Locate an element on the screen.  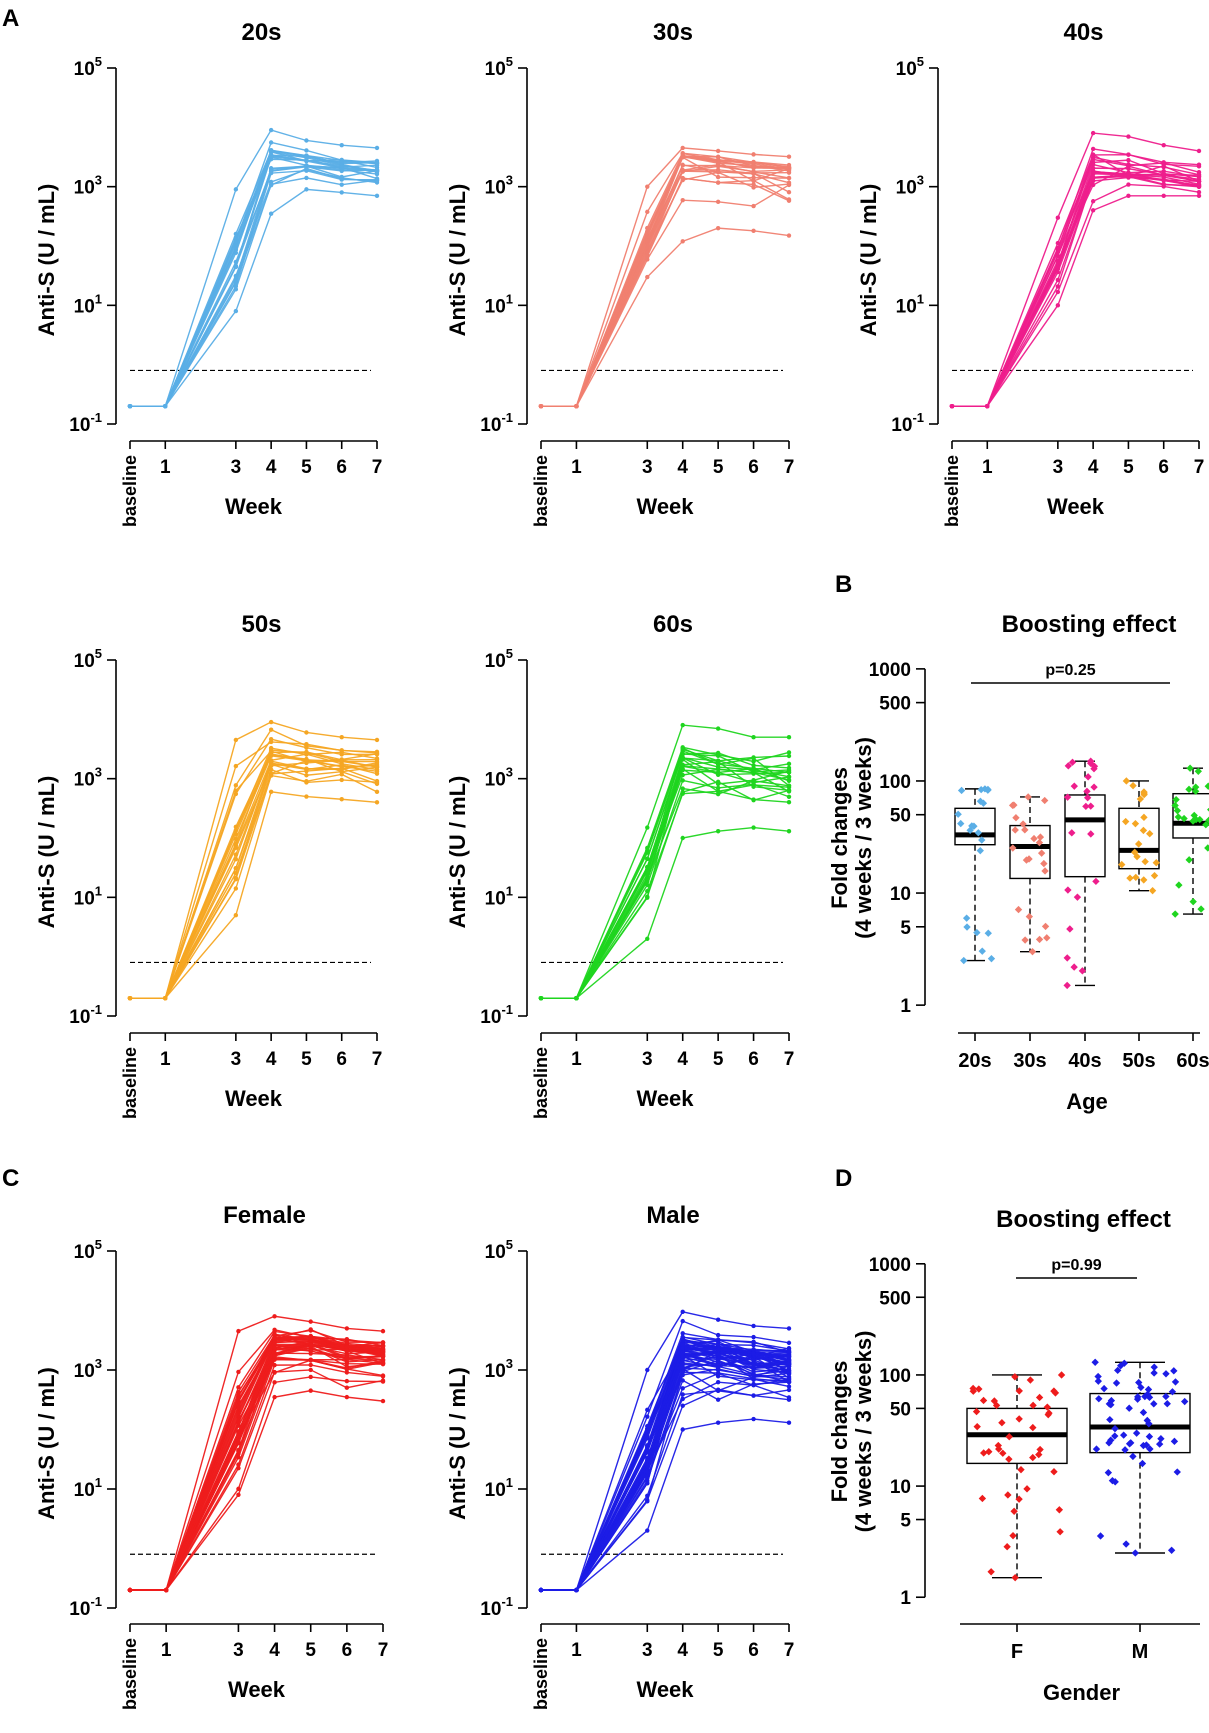
y-tick-label: 5 is located at coordinates (905, 1521).